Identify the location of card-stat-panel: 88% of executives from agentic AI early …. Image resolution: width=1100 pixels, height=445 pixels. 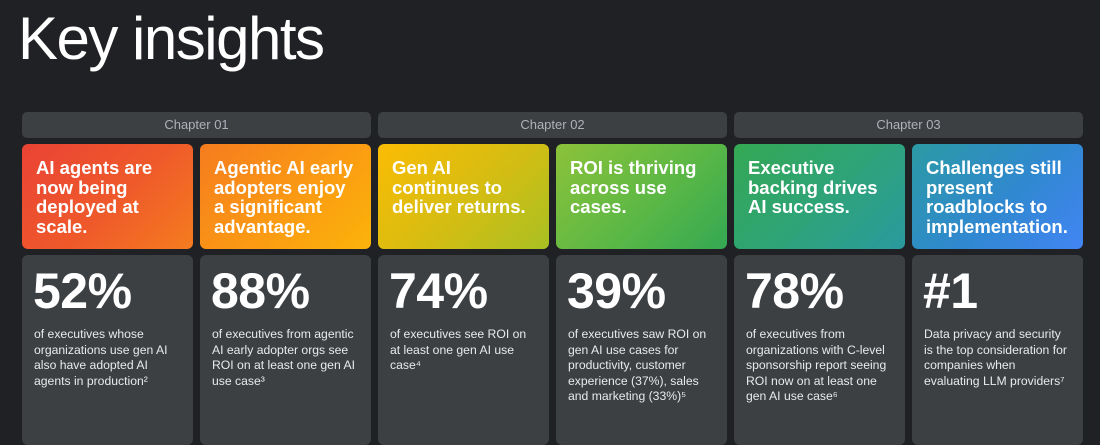
(285, 350).